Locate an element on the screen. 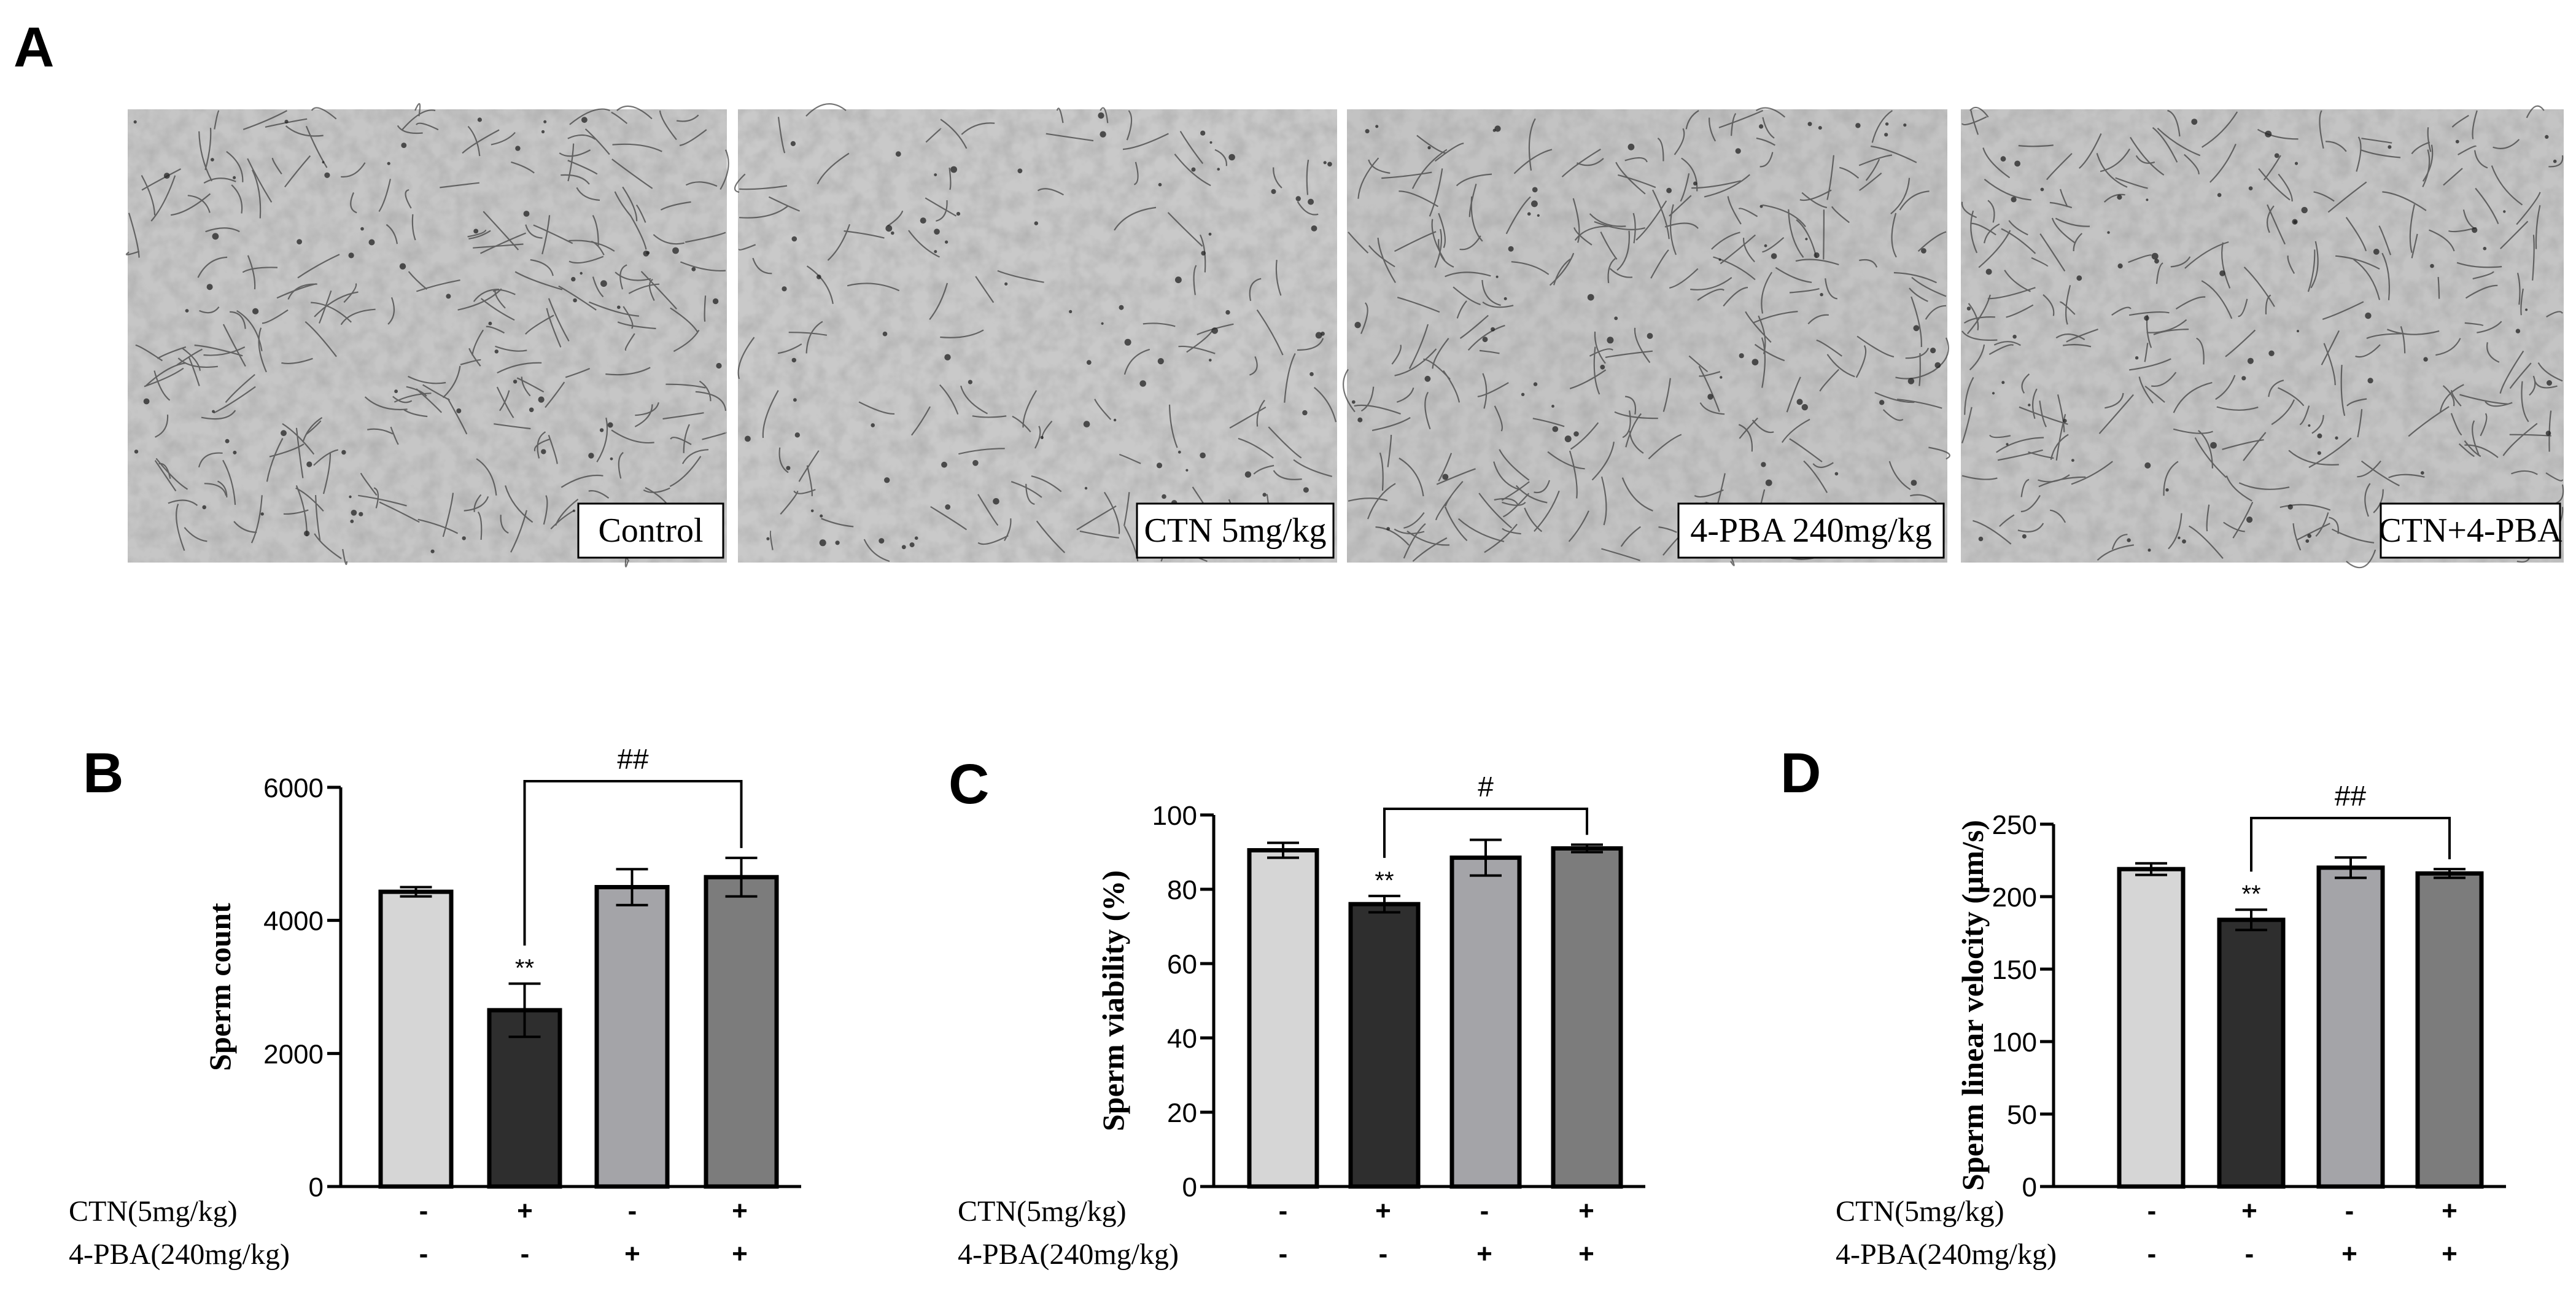 The image size is (2576, 1294). y-axis-title: Sperm viability (%) is located at coordinates (1113, 1000).